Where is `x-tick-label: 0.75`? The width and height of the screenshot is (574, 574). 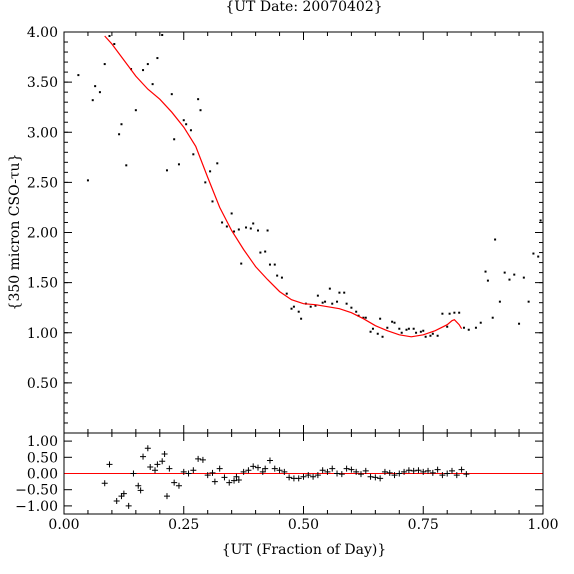 x-tick-label: 0.75 is located at coordinates (423, 525).